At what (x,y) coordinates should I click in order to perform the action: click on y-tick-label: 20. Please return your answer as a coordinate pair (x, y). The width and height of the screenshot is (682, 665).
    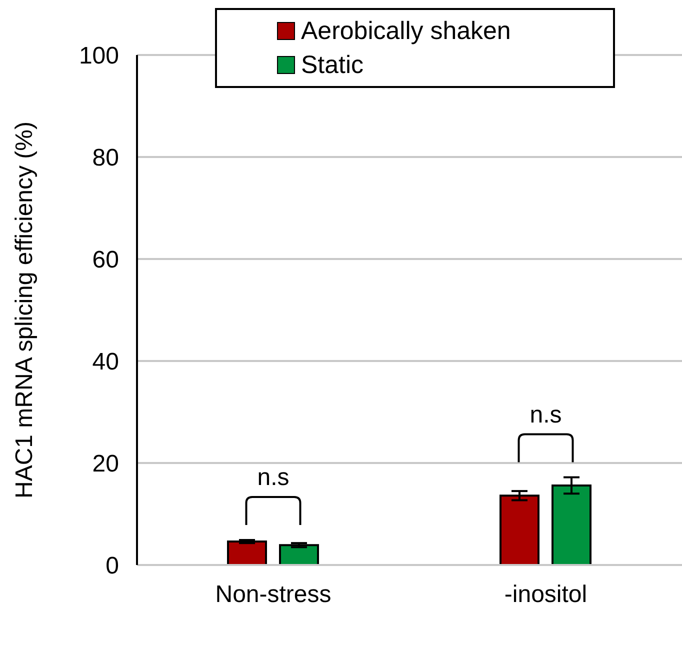
    Looking at the image, I should click on (105, 464).